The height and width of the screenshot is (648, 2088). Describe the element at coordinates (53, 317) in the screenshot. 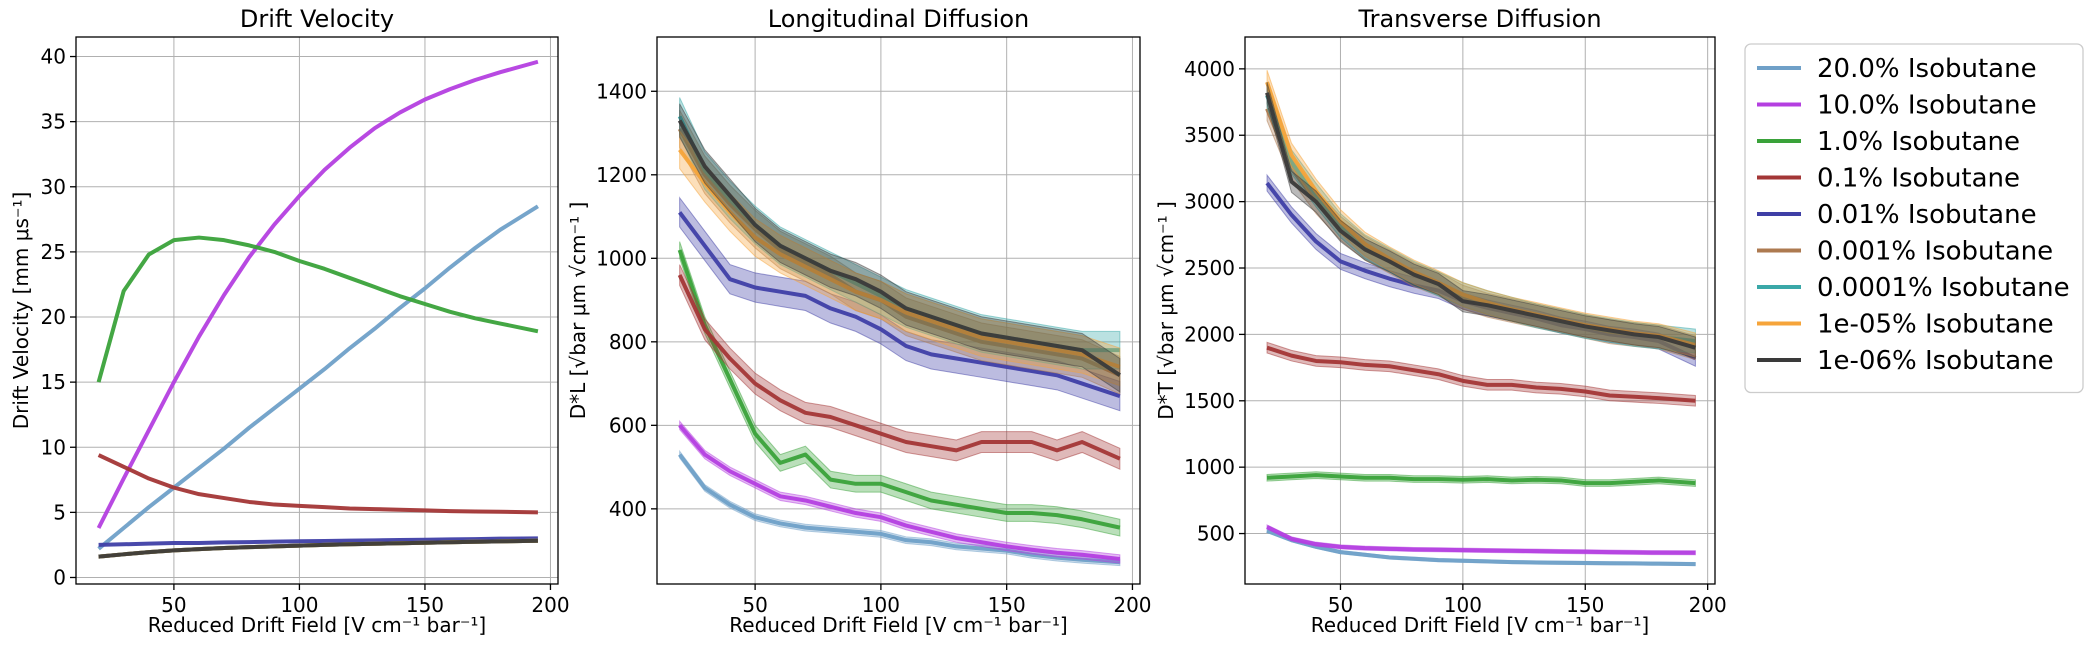

I see `y-tick-label: 20` at that location.